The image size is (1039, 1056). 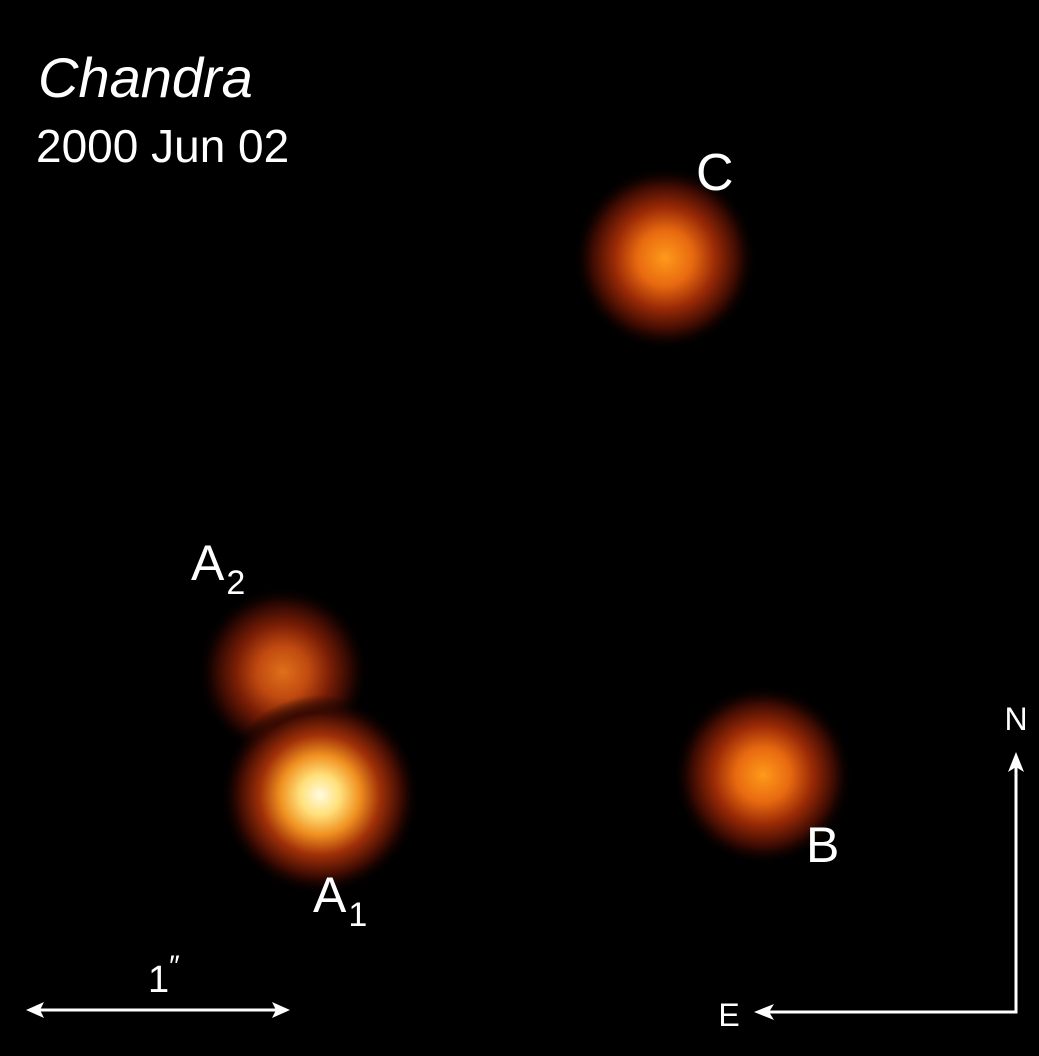 I want to click on scale-bar, so click(x=158, y=1010).